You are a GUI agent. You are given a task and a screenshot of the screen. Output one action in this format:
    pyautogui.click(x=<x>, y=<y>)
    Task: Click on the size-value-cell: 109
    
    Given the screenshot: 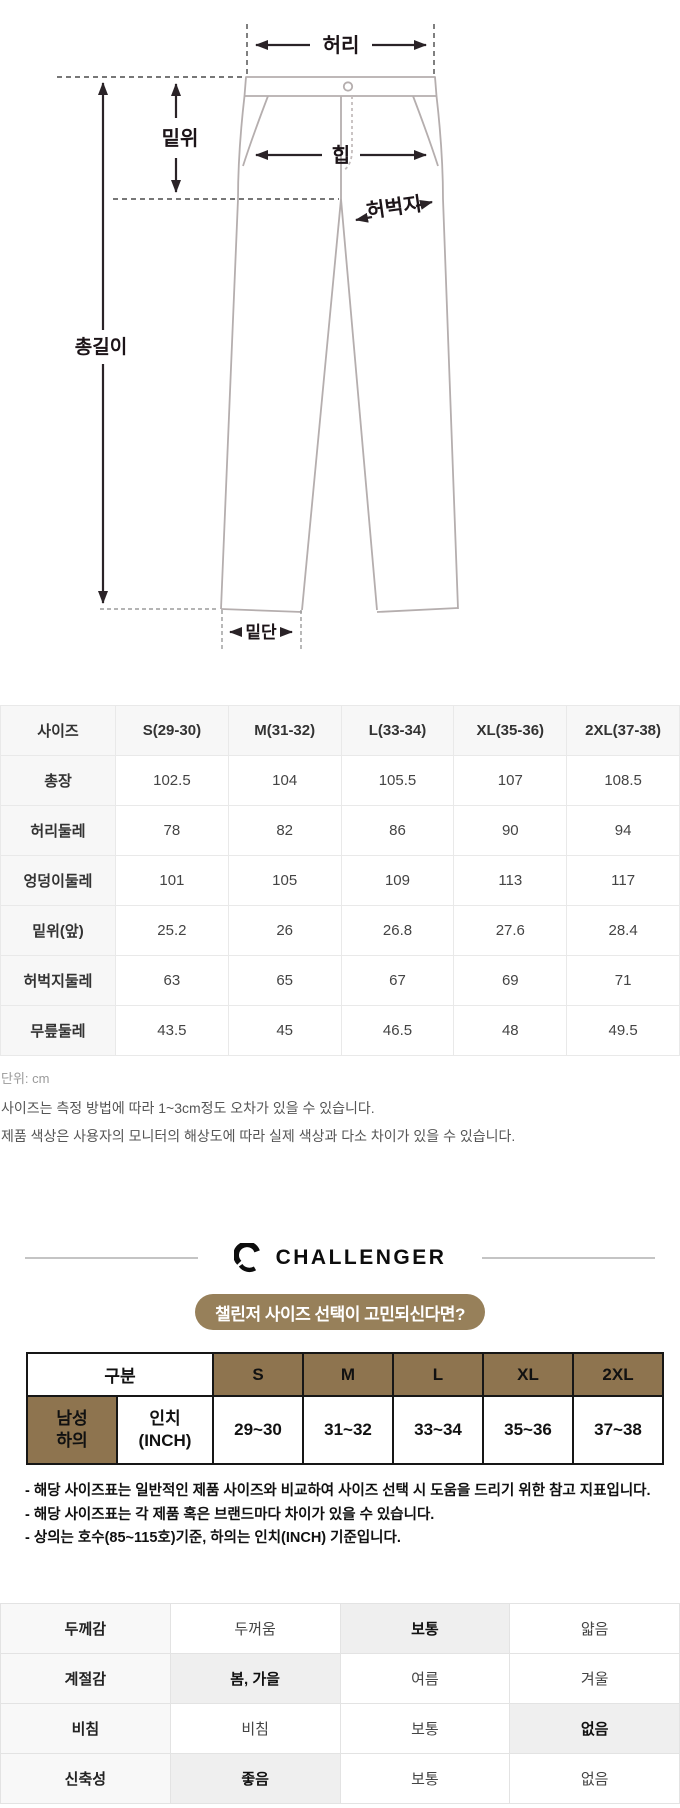 What is the action you would take?
    pyautogui.click(x=397, y=880)
    